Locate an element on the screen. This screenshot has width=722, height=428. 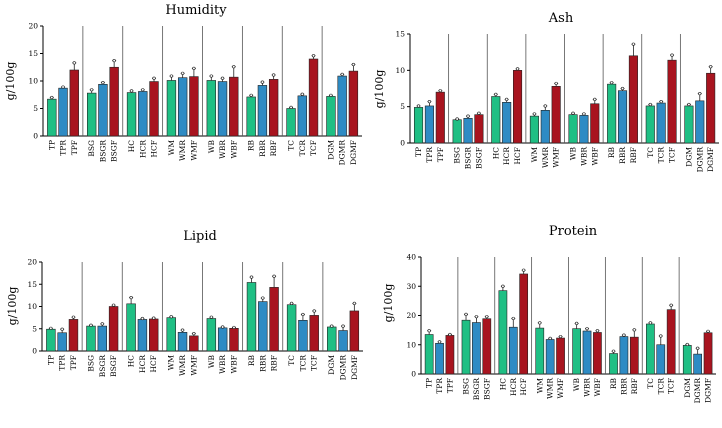
x-tick-label: BSGF is located at coordinates (478, 158).